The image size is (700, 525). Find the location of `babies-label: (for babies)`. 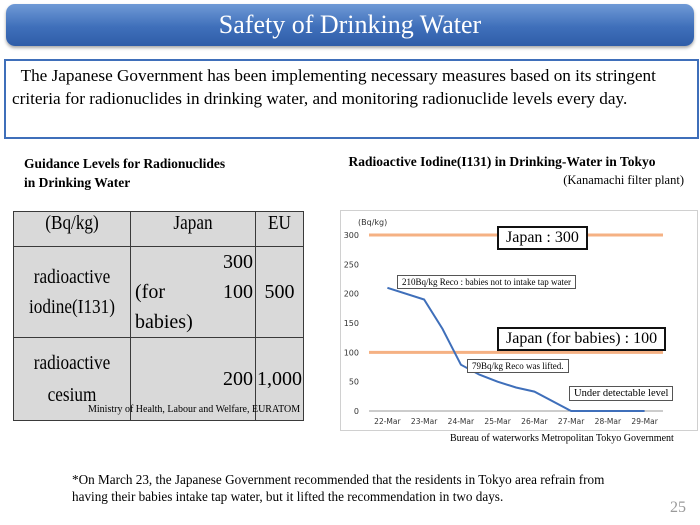

babies-label: (for babies) is located at coordinates (164, 307).